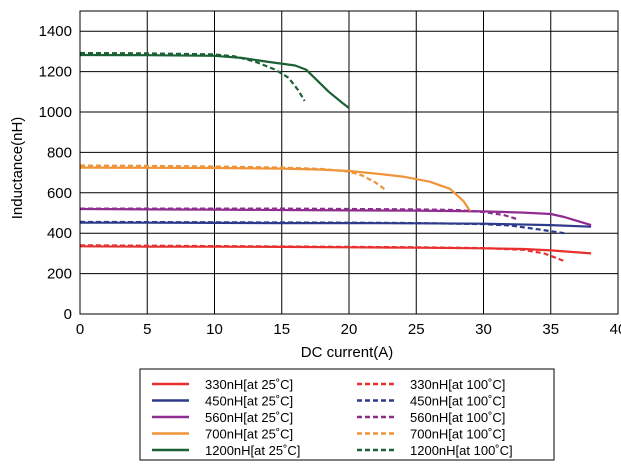  Describe the element at coordinates (249, 401) in the screenshot. I see `legend-label-1: 450nH[at 25˚C]` at that location.